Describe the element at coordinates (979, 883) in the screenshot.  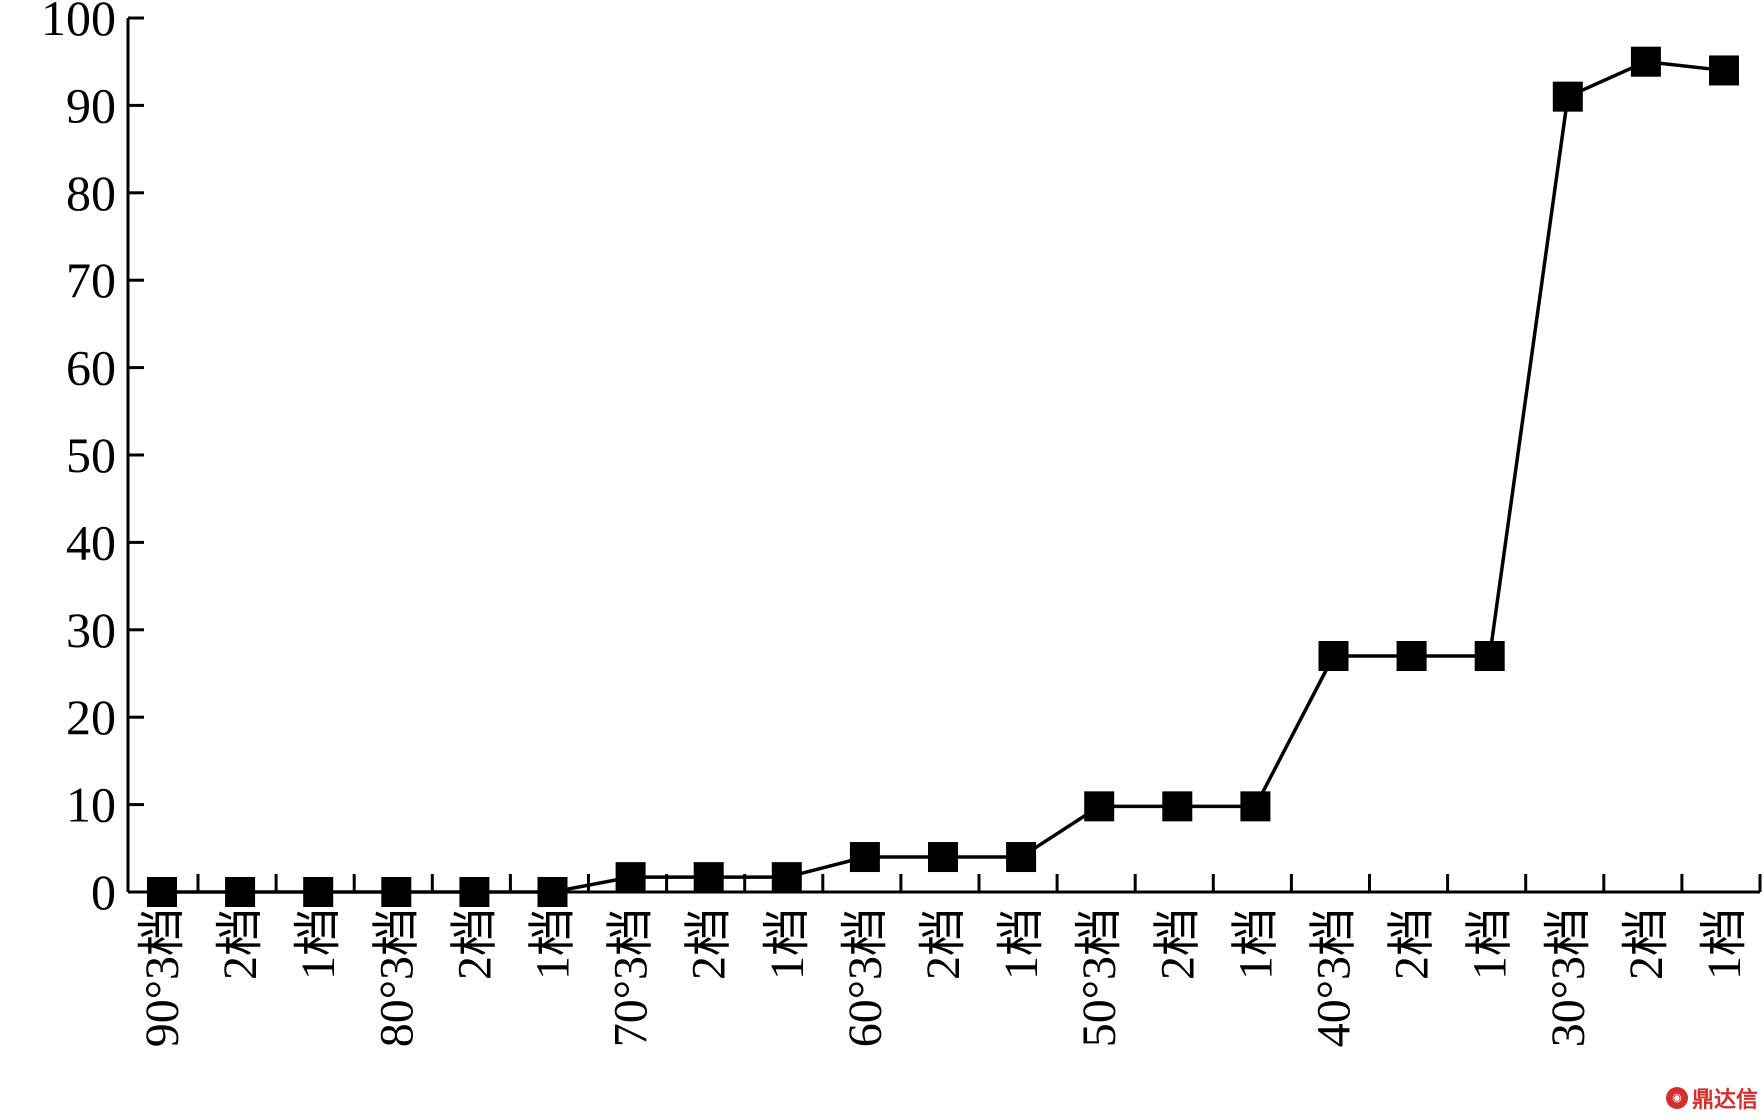
I see `x-axis-ticks` at that location.